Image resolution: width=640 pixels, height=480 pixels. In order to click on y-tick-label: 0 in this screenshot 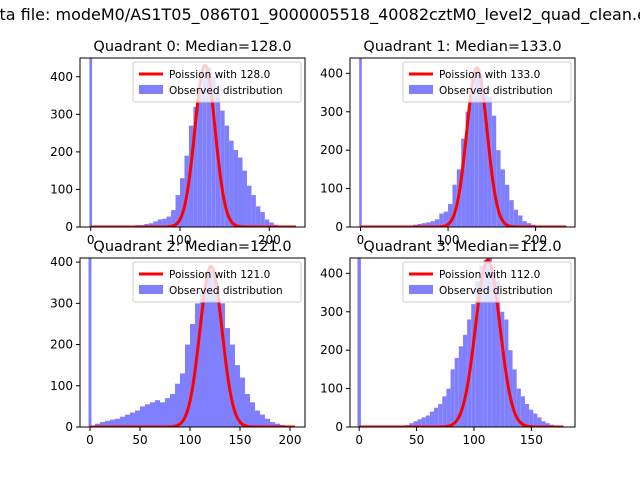, I will do `click(69, 427)`.